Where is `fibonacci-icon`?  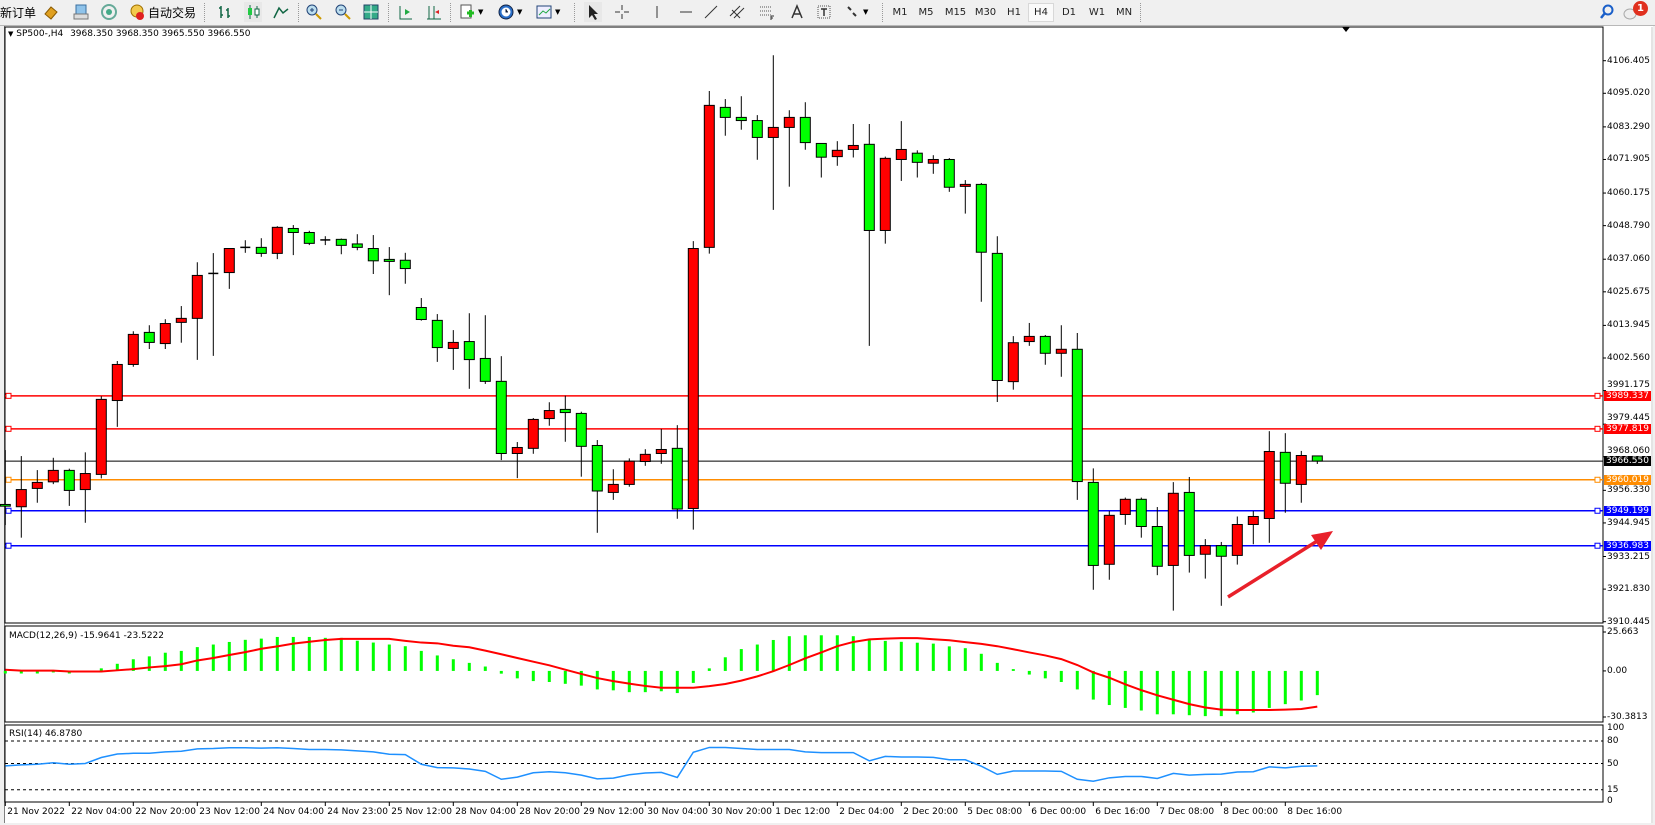
fibonacci-icon is located at coordinates (767, 13).